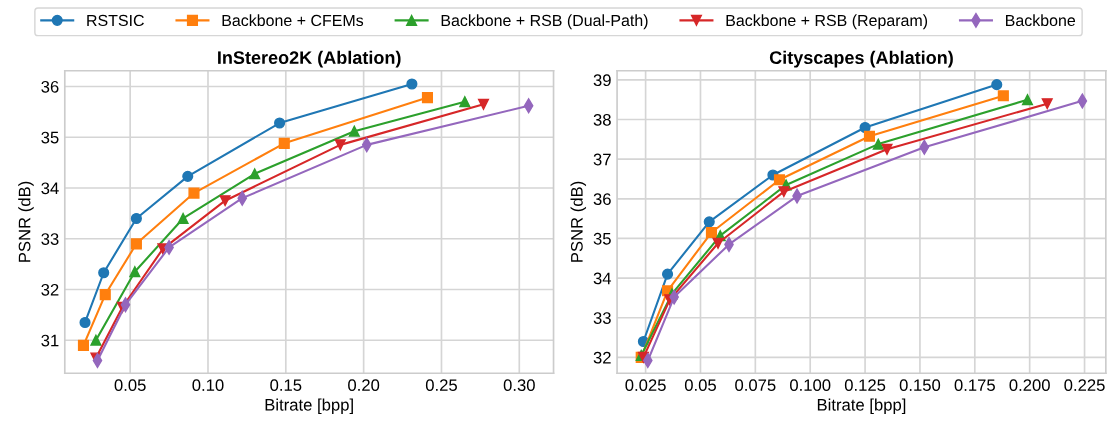 The height and width of the screenshot is (429, 1117). What do you see at coordinates (602, 80) in the screenshot?
I see `y-tick-label: 39` at bounding box center [602, 80].